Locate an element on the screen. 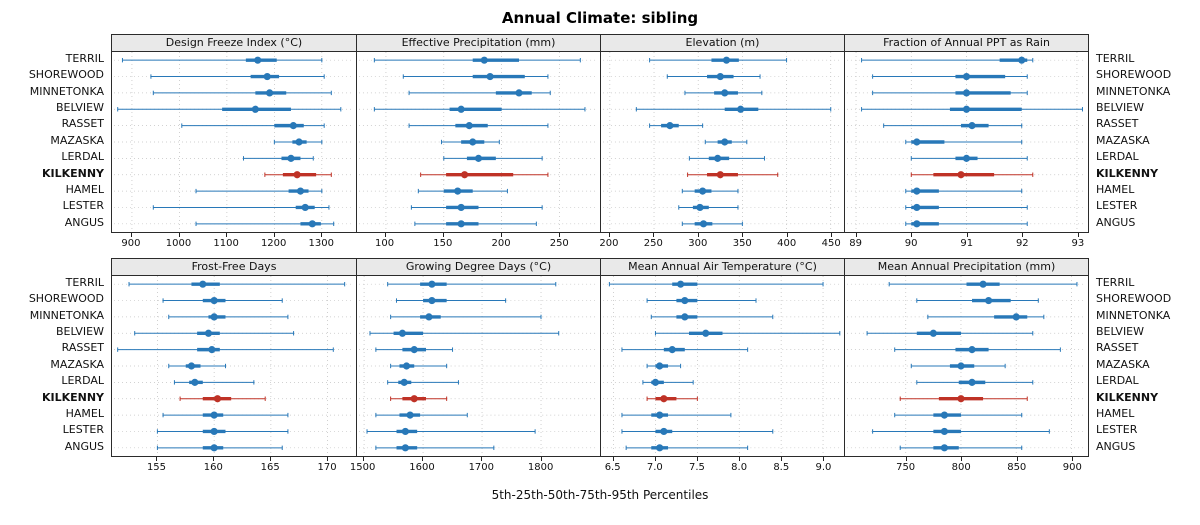 Image resolution: width=1200 pixels, height=525 pixels. chart-title: Annual Climate: sibling is located at coordinates (600, 18).